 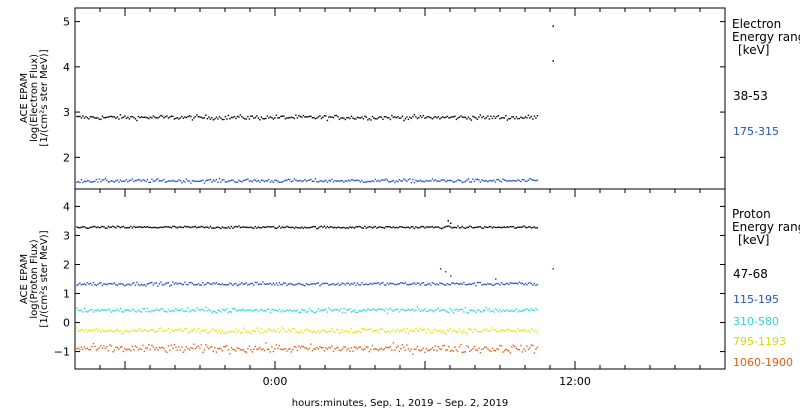 I want to click on electron-ylabel-3: [1/(cm²s ster MeV)], so click(x=44, y=97).